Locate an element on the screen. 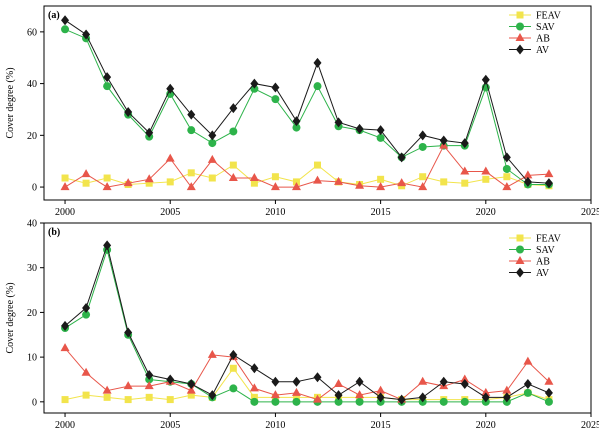 The height and width of the screenshot is (431, 599). panel-label: (b) is located at coordinates (54, 232).